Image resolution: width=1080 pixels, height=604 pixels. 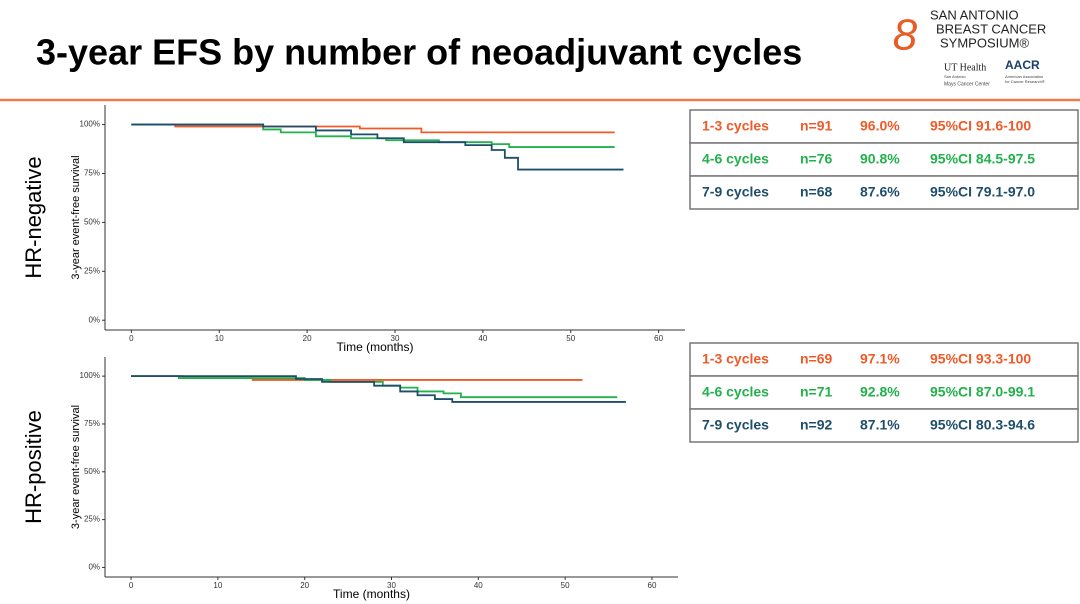 I want to click on panel-label: HR-negative, so click(x=33, y=217).